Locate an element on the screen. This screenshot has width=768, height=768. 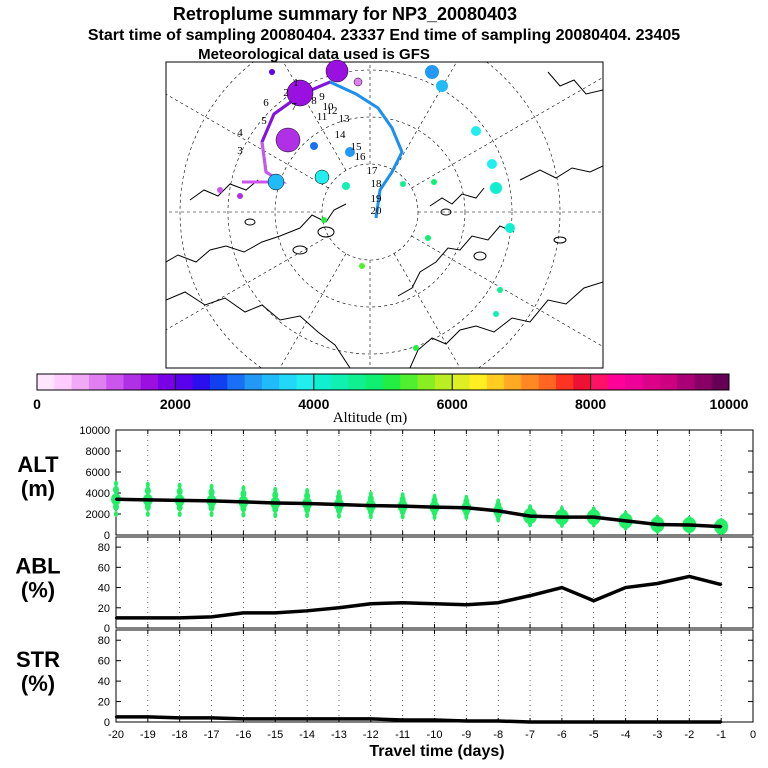
x-tick-label: -5 is located at coordinates (594, 735).